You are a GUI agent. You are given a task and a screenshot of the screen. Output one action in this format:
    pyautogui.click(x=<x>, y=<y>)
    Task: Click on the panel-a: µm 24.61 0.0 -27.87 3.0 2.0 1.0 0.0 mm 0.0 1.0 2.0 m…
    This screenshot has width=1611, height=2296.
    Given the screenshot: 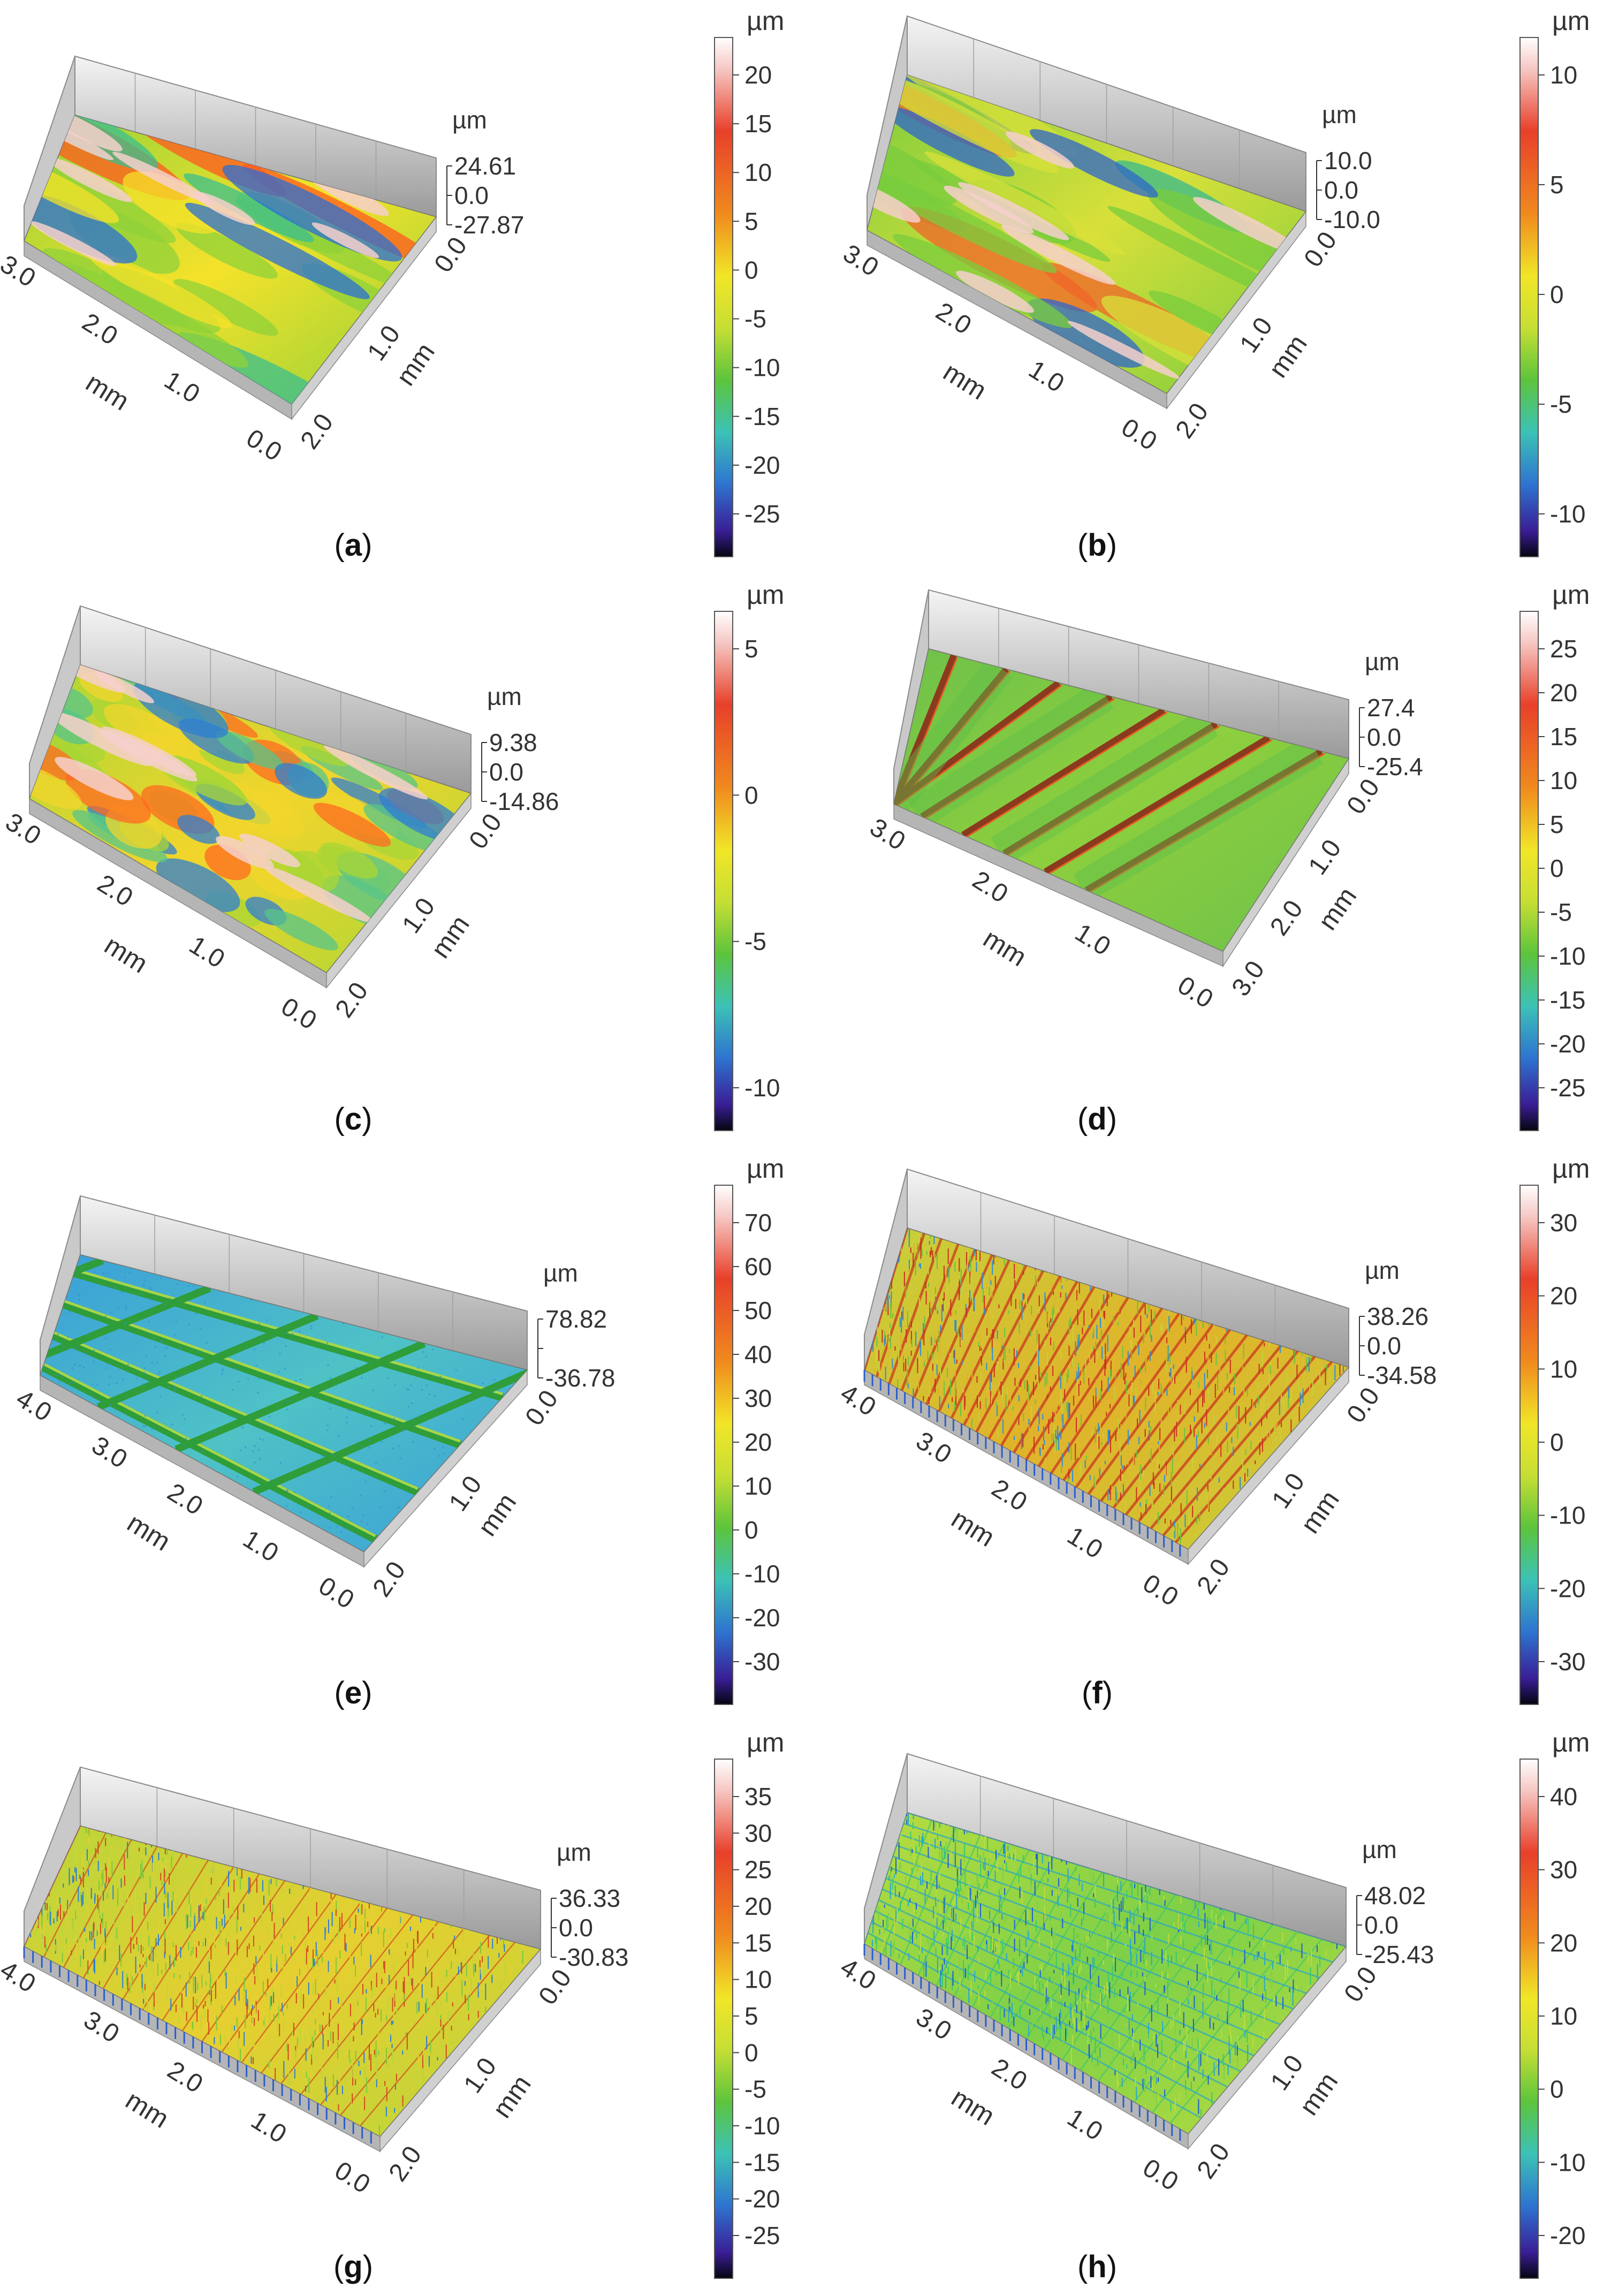 What is the action you would take?
    pyautogui.click(x=403, y=287)
    